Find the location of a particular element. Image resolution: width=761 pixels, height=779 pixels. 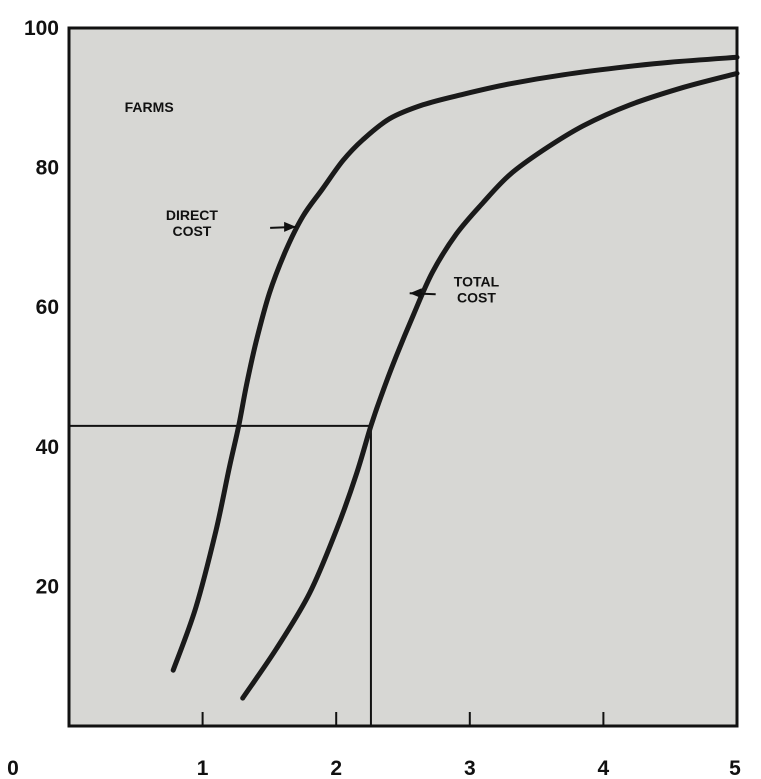

x-tick-label: 4 is located at coordinates (604, 768).